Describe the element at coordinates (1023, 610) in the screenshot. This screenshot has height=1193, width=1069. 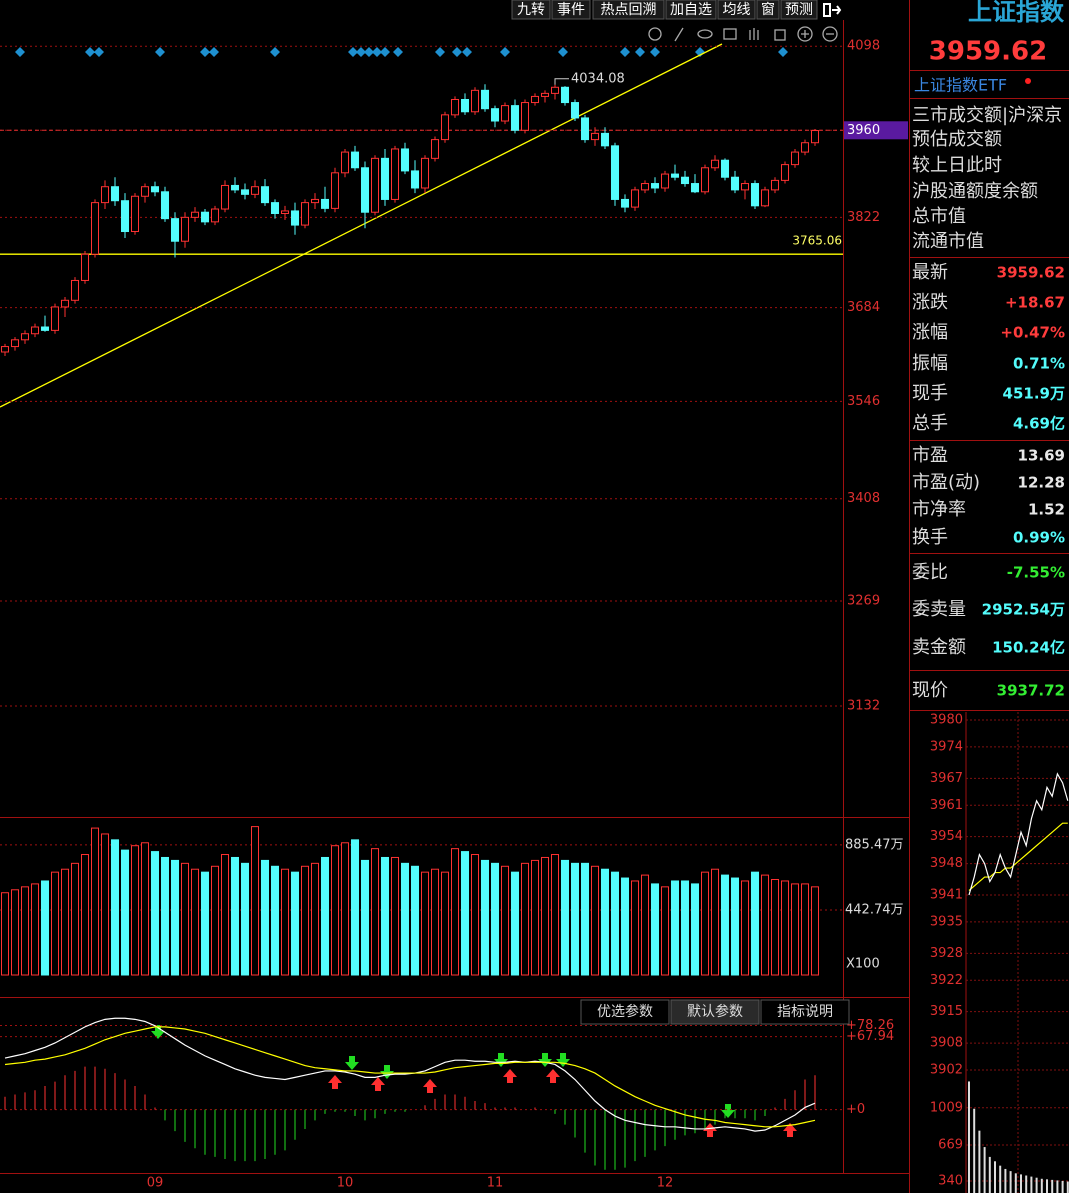
I see `stat-value: 2952.54万` at that location.